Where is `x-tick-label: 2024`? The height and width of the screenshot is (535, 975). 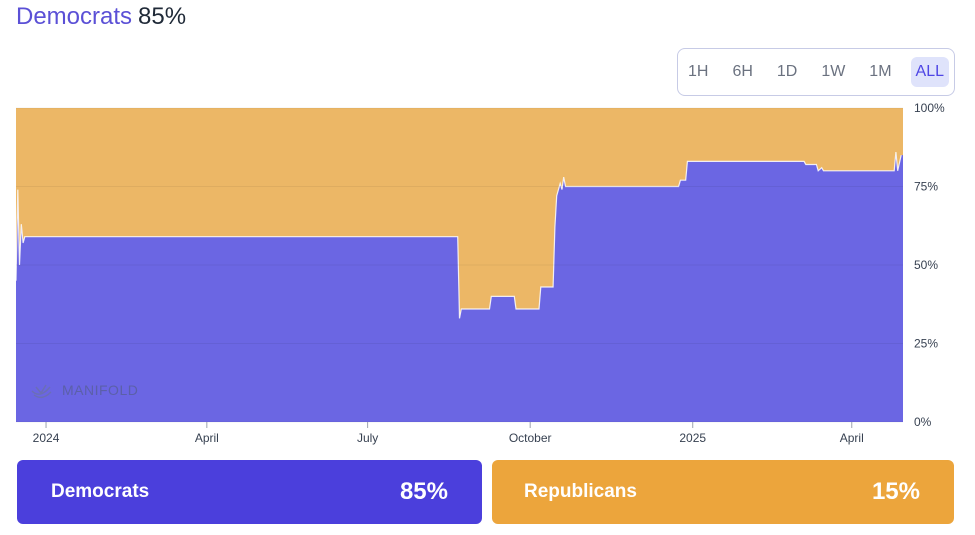
x-tick-label: 2024 is located at coordinates (46, 438).